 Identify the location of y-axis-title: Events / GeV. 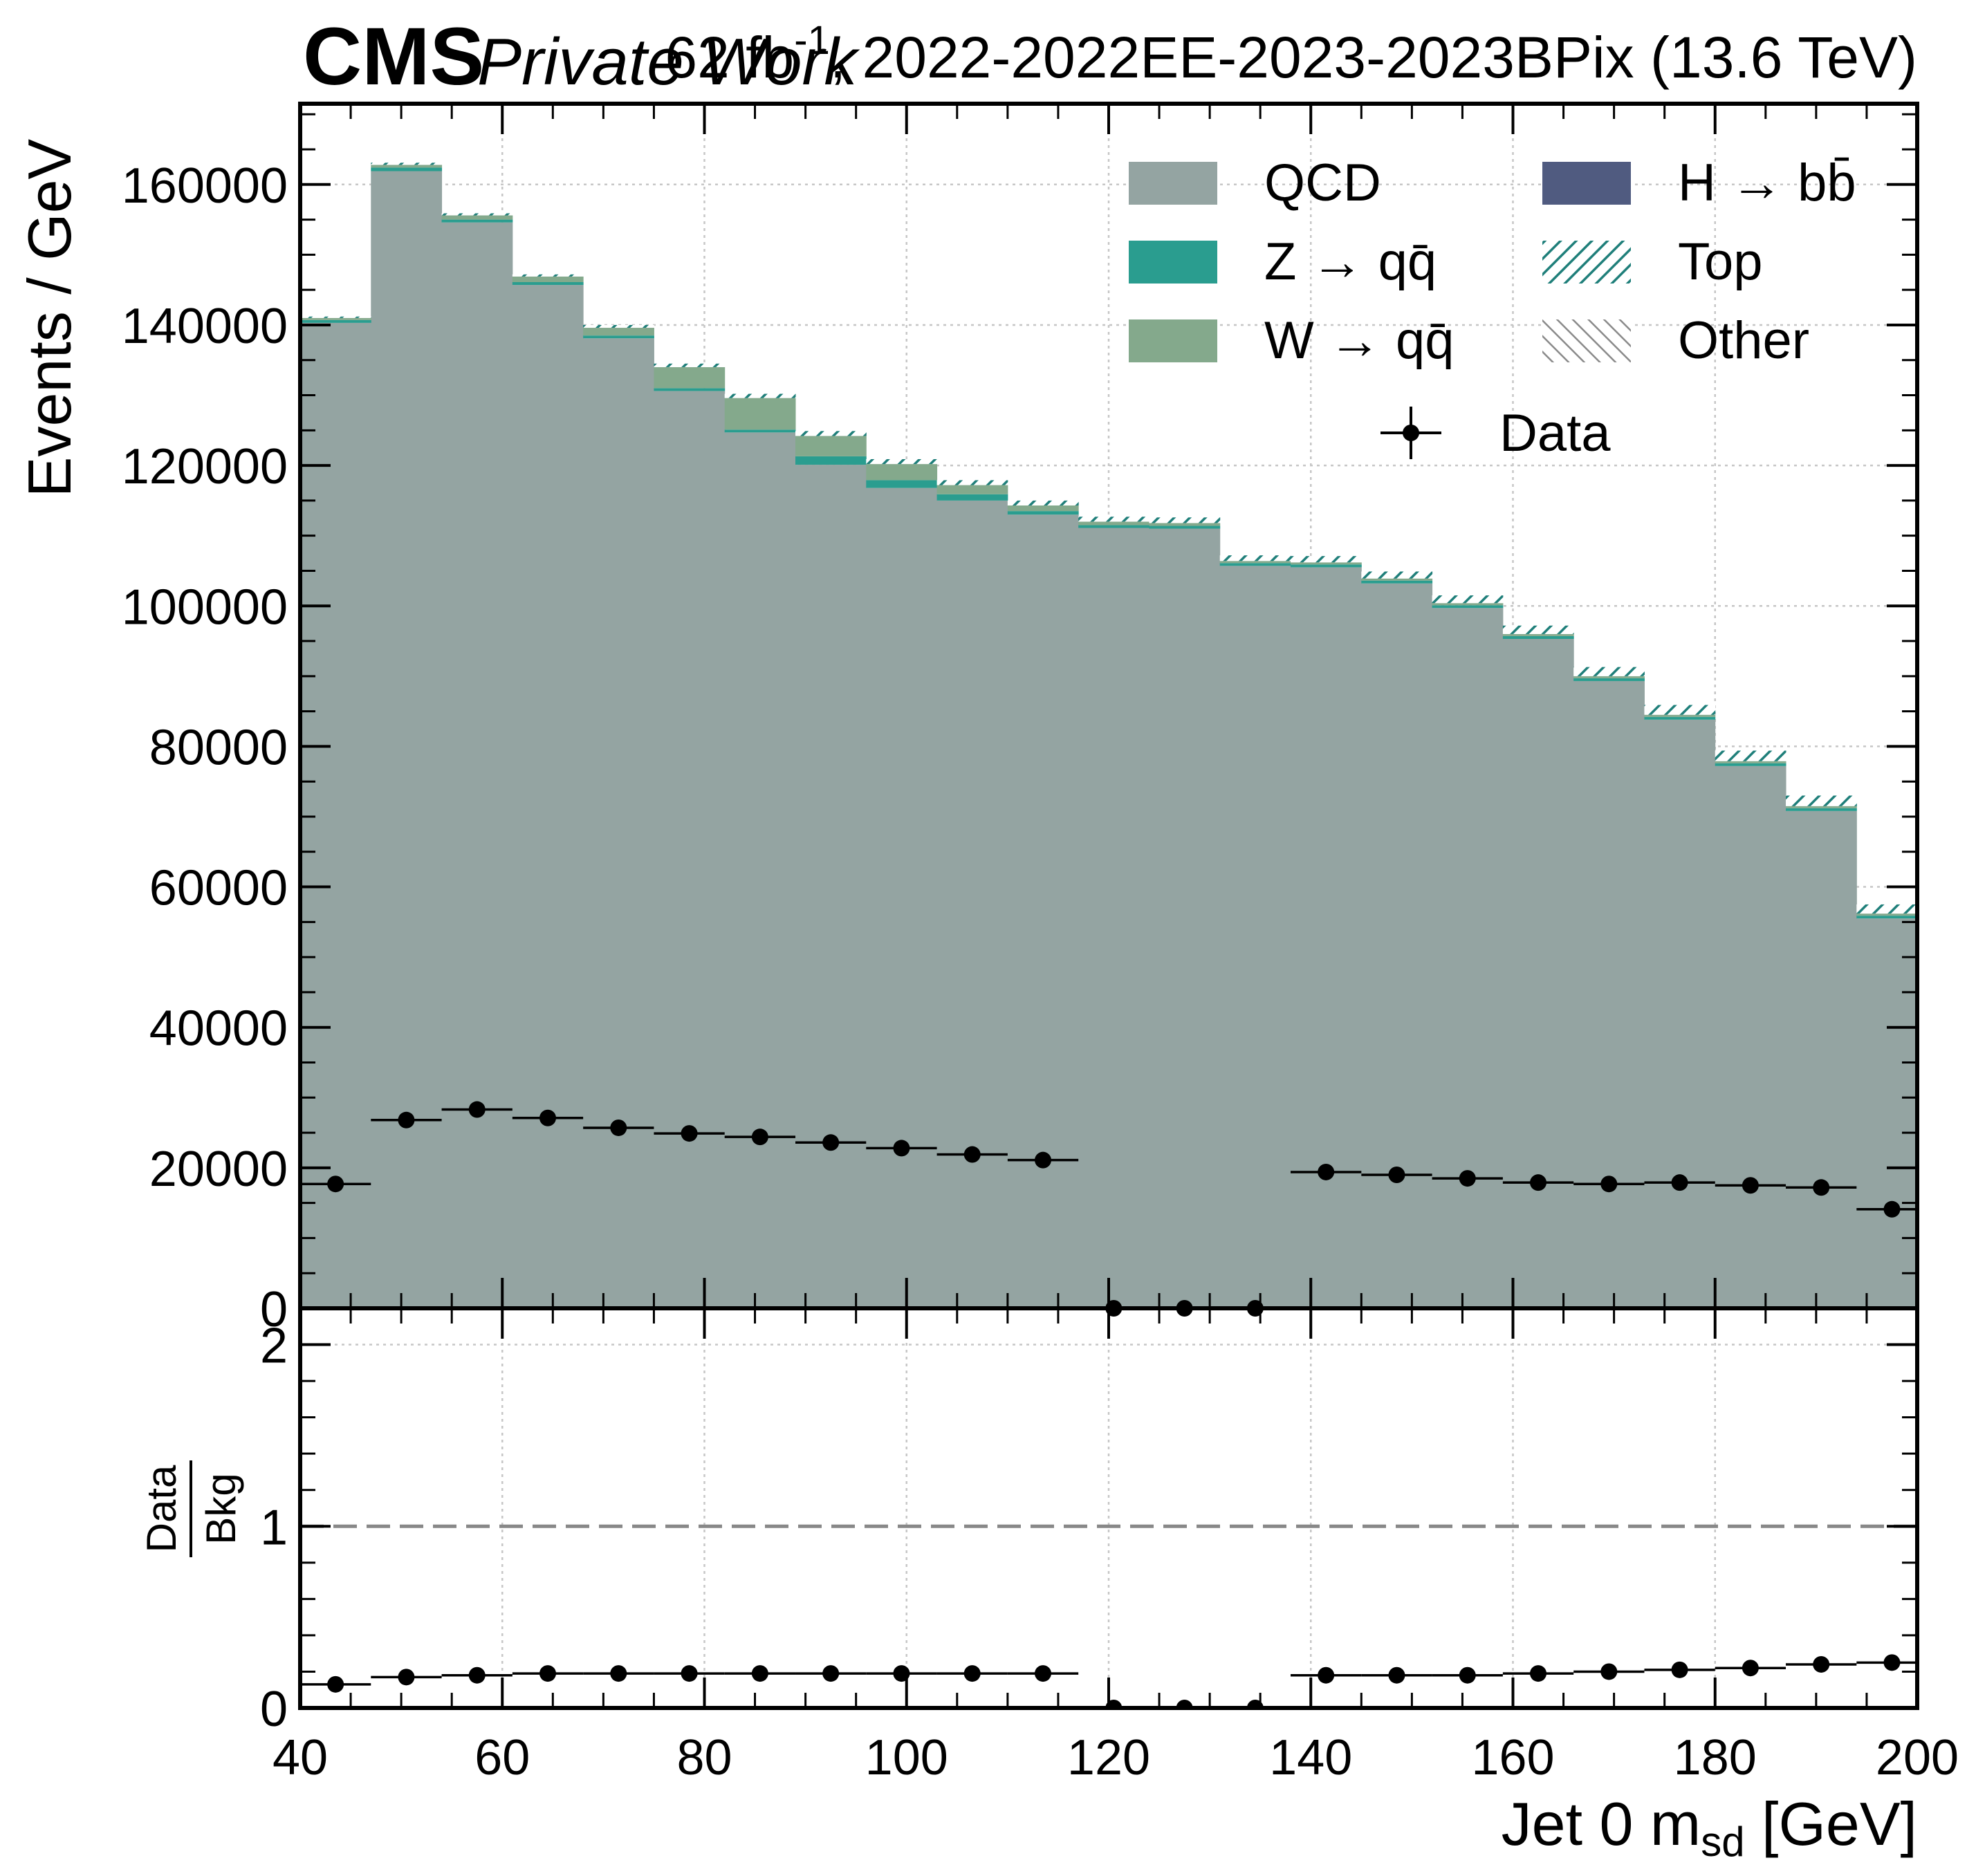
(49, 317).